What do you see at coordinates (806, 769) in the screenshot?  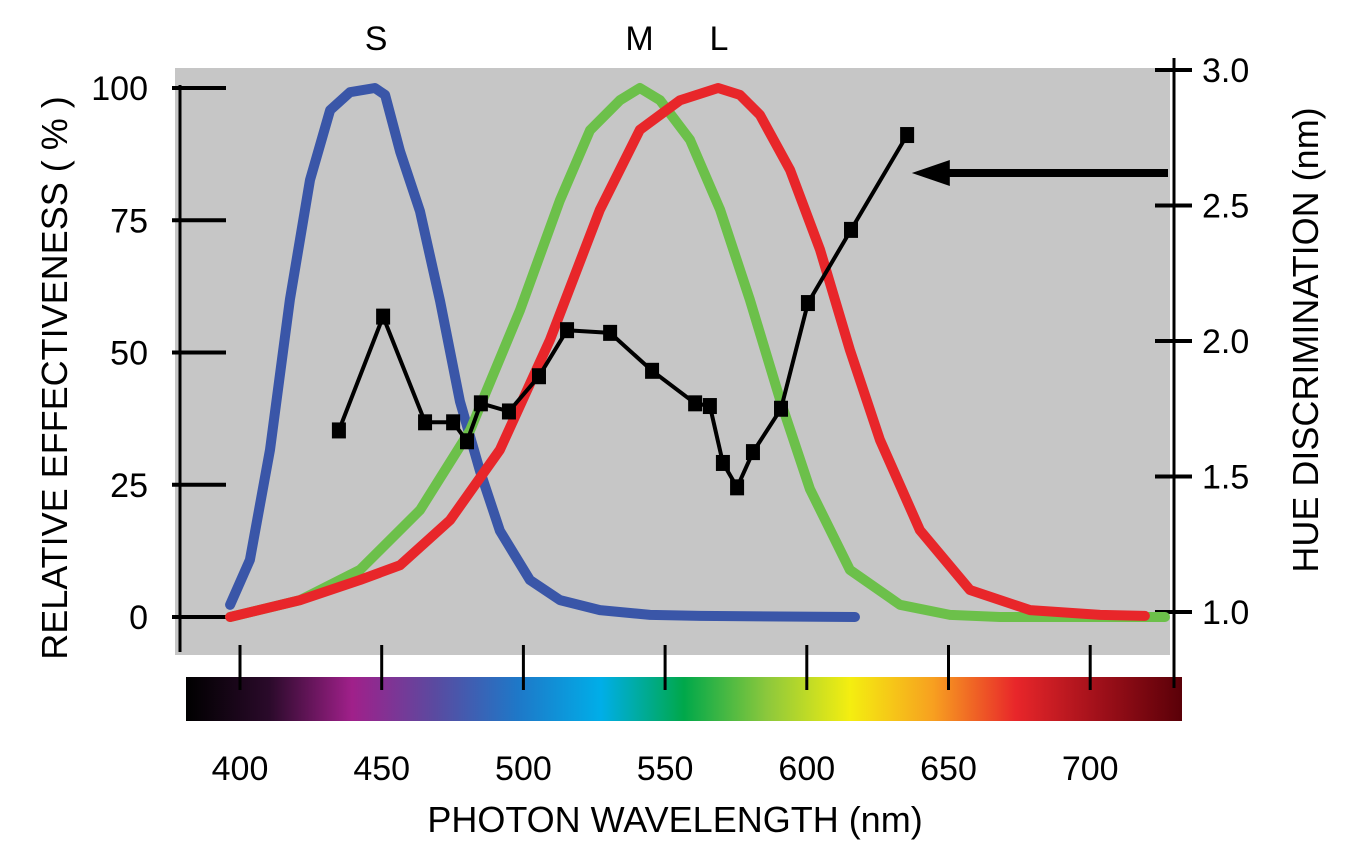 I see `x-tick-label: 600` at bounding box center [806, 769].